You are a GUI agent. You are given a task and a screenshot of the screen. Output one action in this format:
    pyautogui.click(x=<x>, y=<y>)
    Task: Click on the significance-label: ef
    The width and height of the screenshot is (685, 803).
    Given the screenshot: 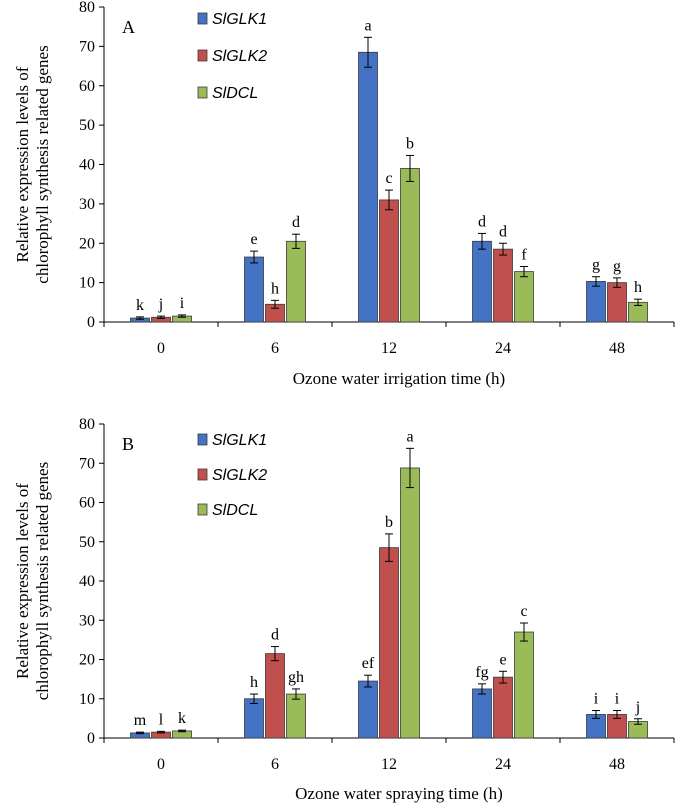 What is the action you would take?
    pyautogui.click(x=368, y=663)
    